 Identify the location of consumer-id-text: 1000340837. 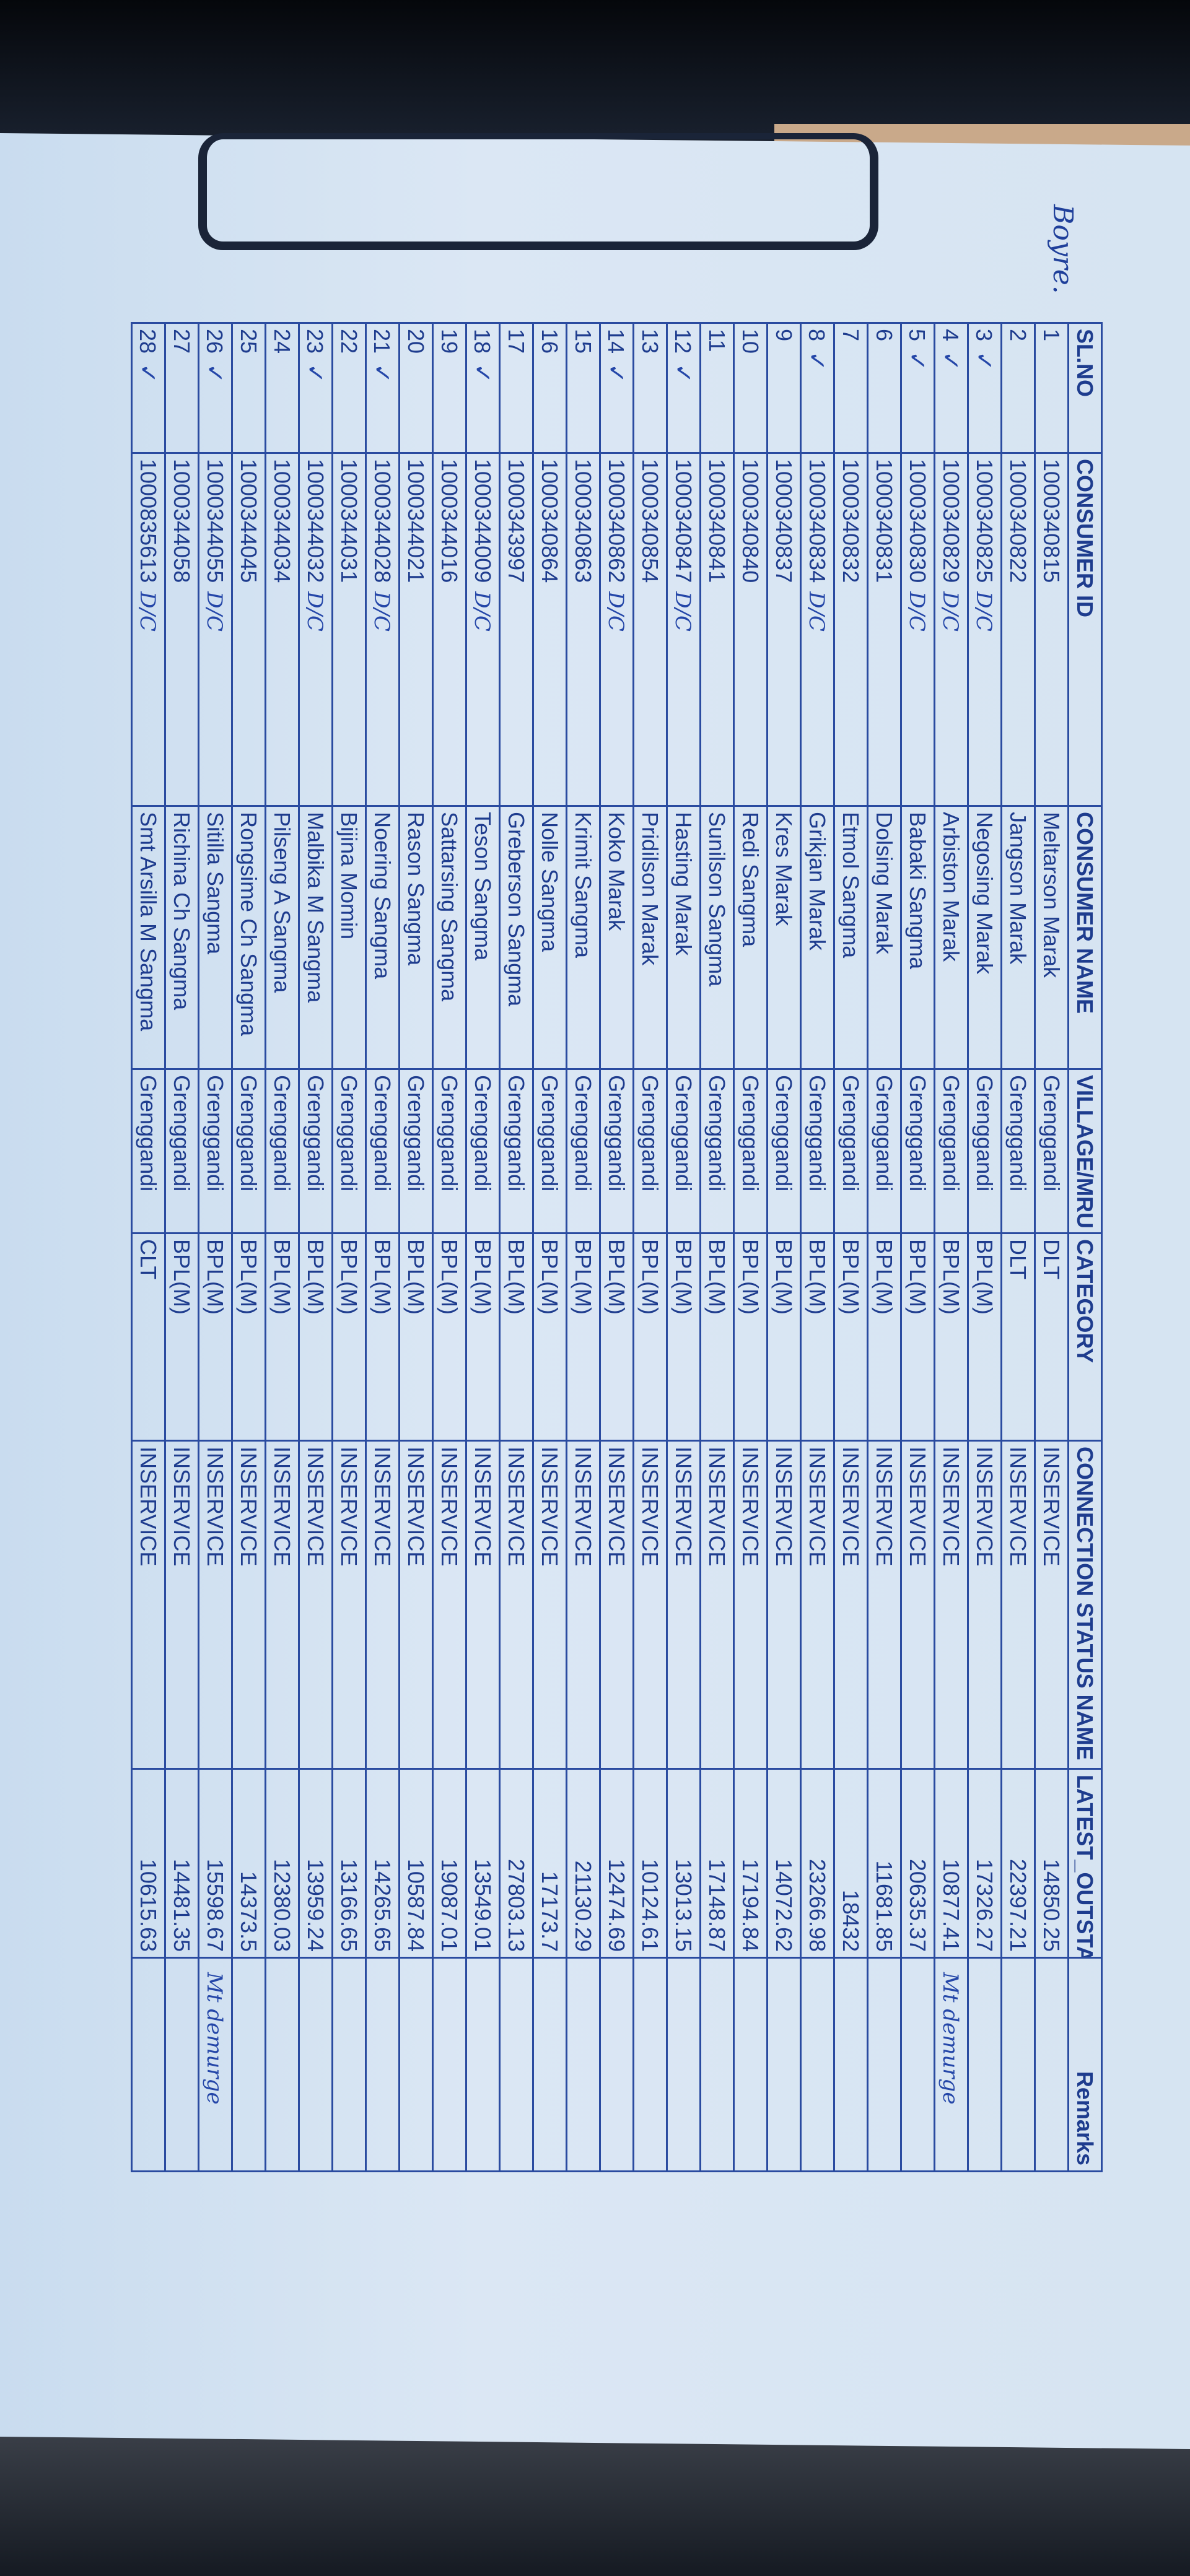
(784, 521).